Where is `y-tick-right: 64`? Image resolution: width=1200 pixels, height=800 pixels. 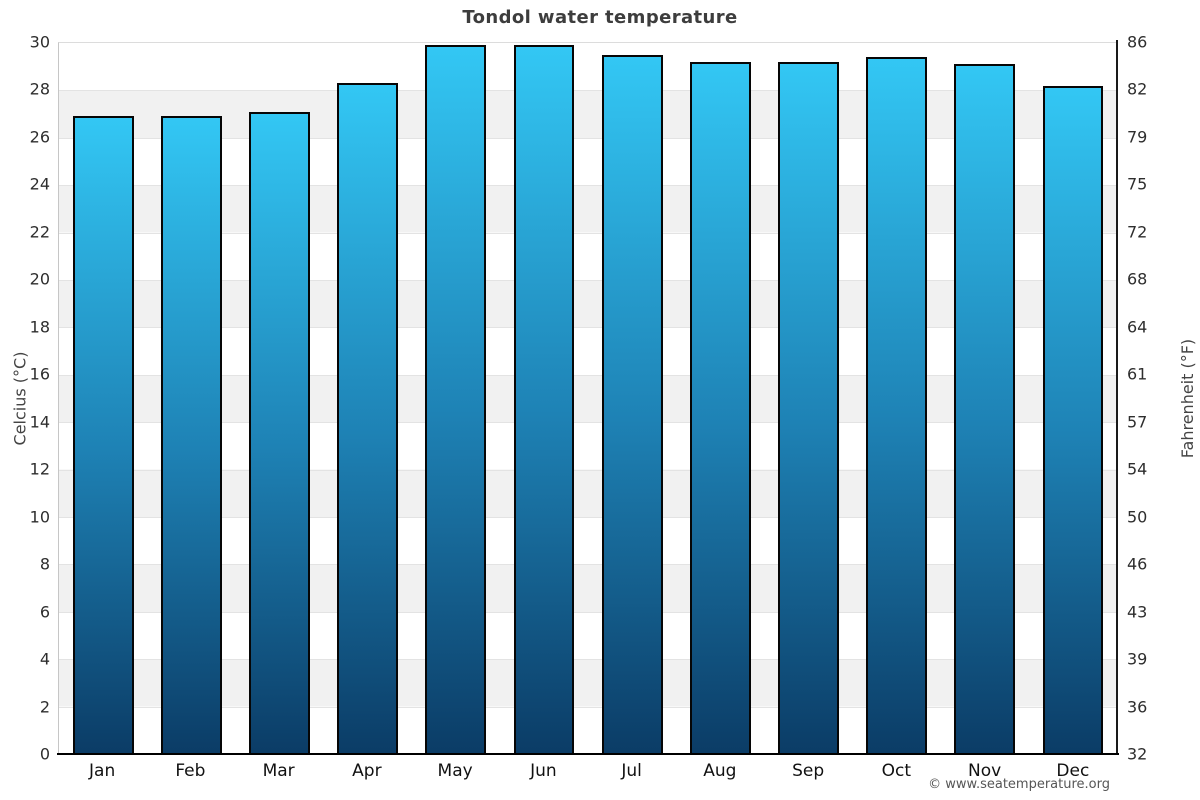 y-tick-right: 64 is located at coordinates (1137, 327).